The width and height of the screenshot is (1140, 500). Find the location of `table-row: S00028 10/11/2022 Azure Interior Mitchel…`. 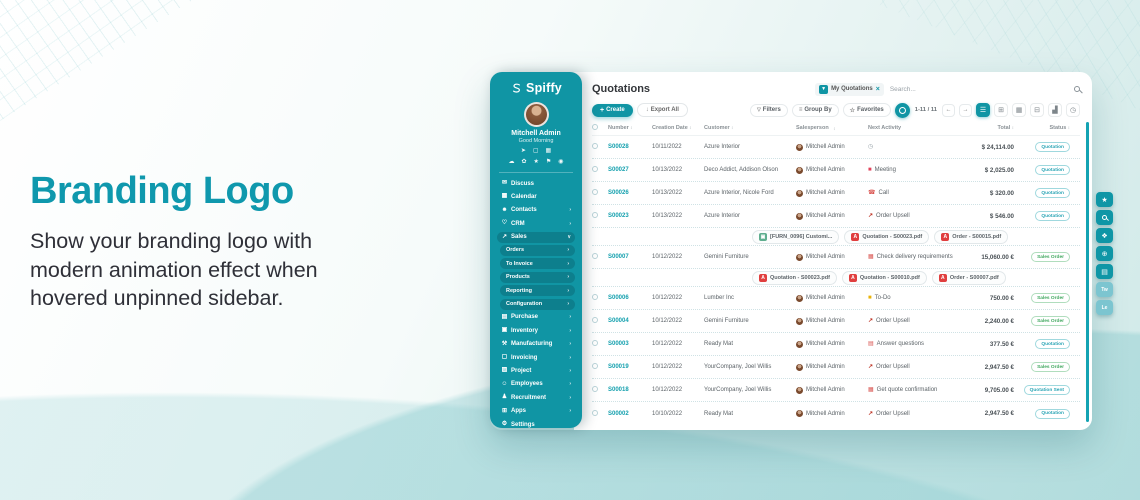

table-row: S00028 10/11/2022 Azure Interior Mitchel… is located at coordinates (836, 147).